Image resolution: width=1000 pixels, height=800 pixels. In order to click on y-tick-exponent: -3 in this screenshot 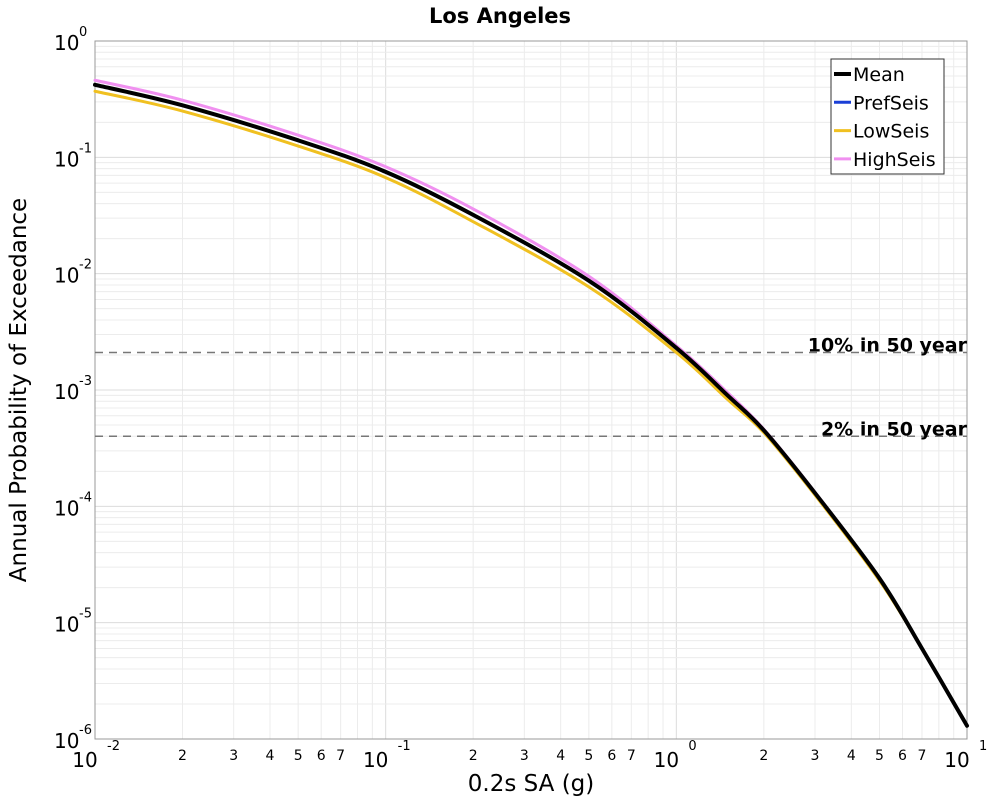, I will do `click(85, 381)`.